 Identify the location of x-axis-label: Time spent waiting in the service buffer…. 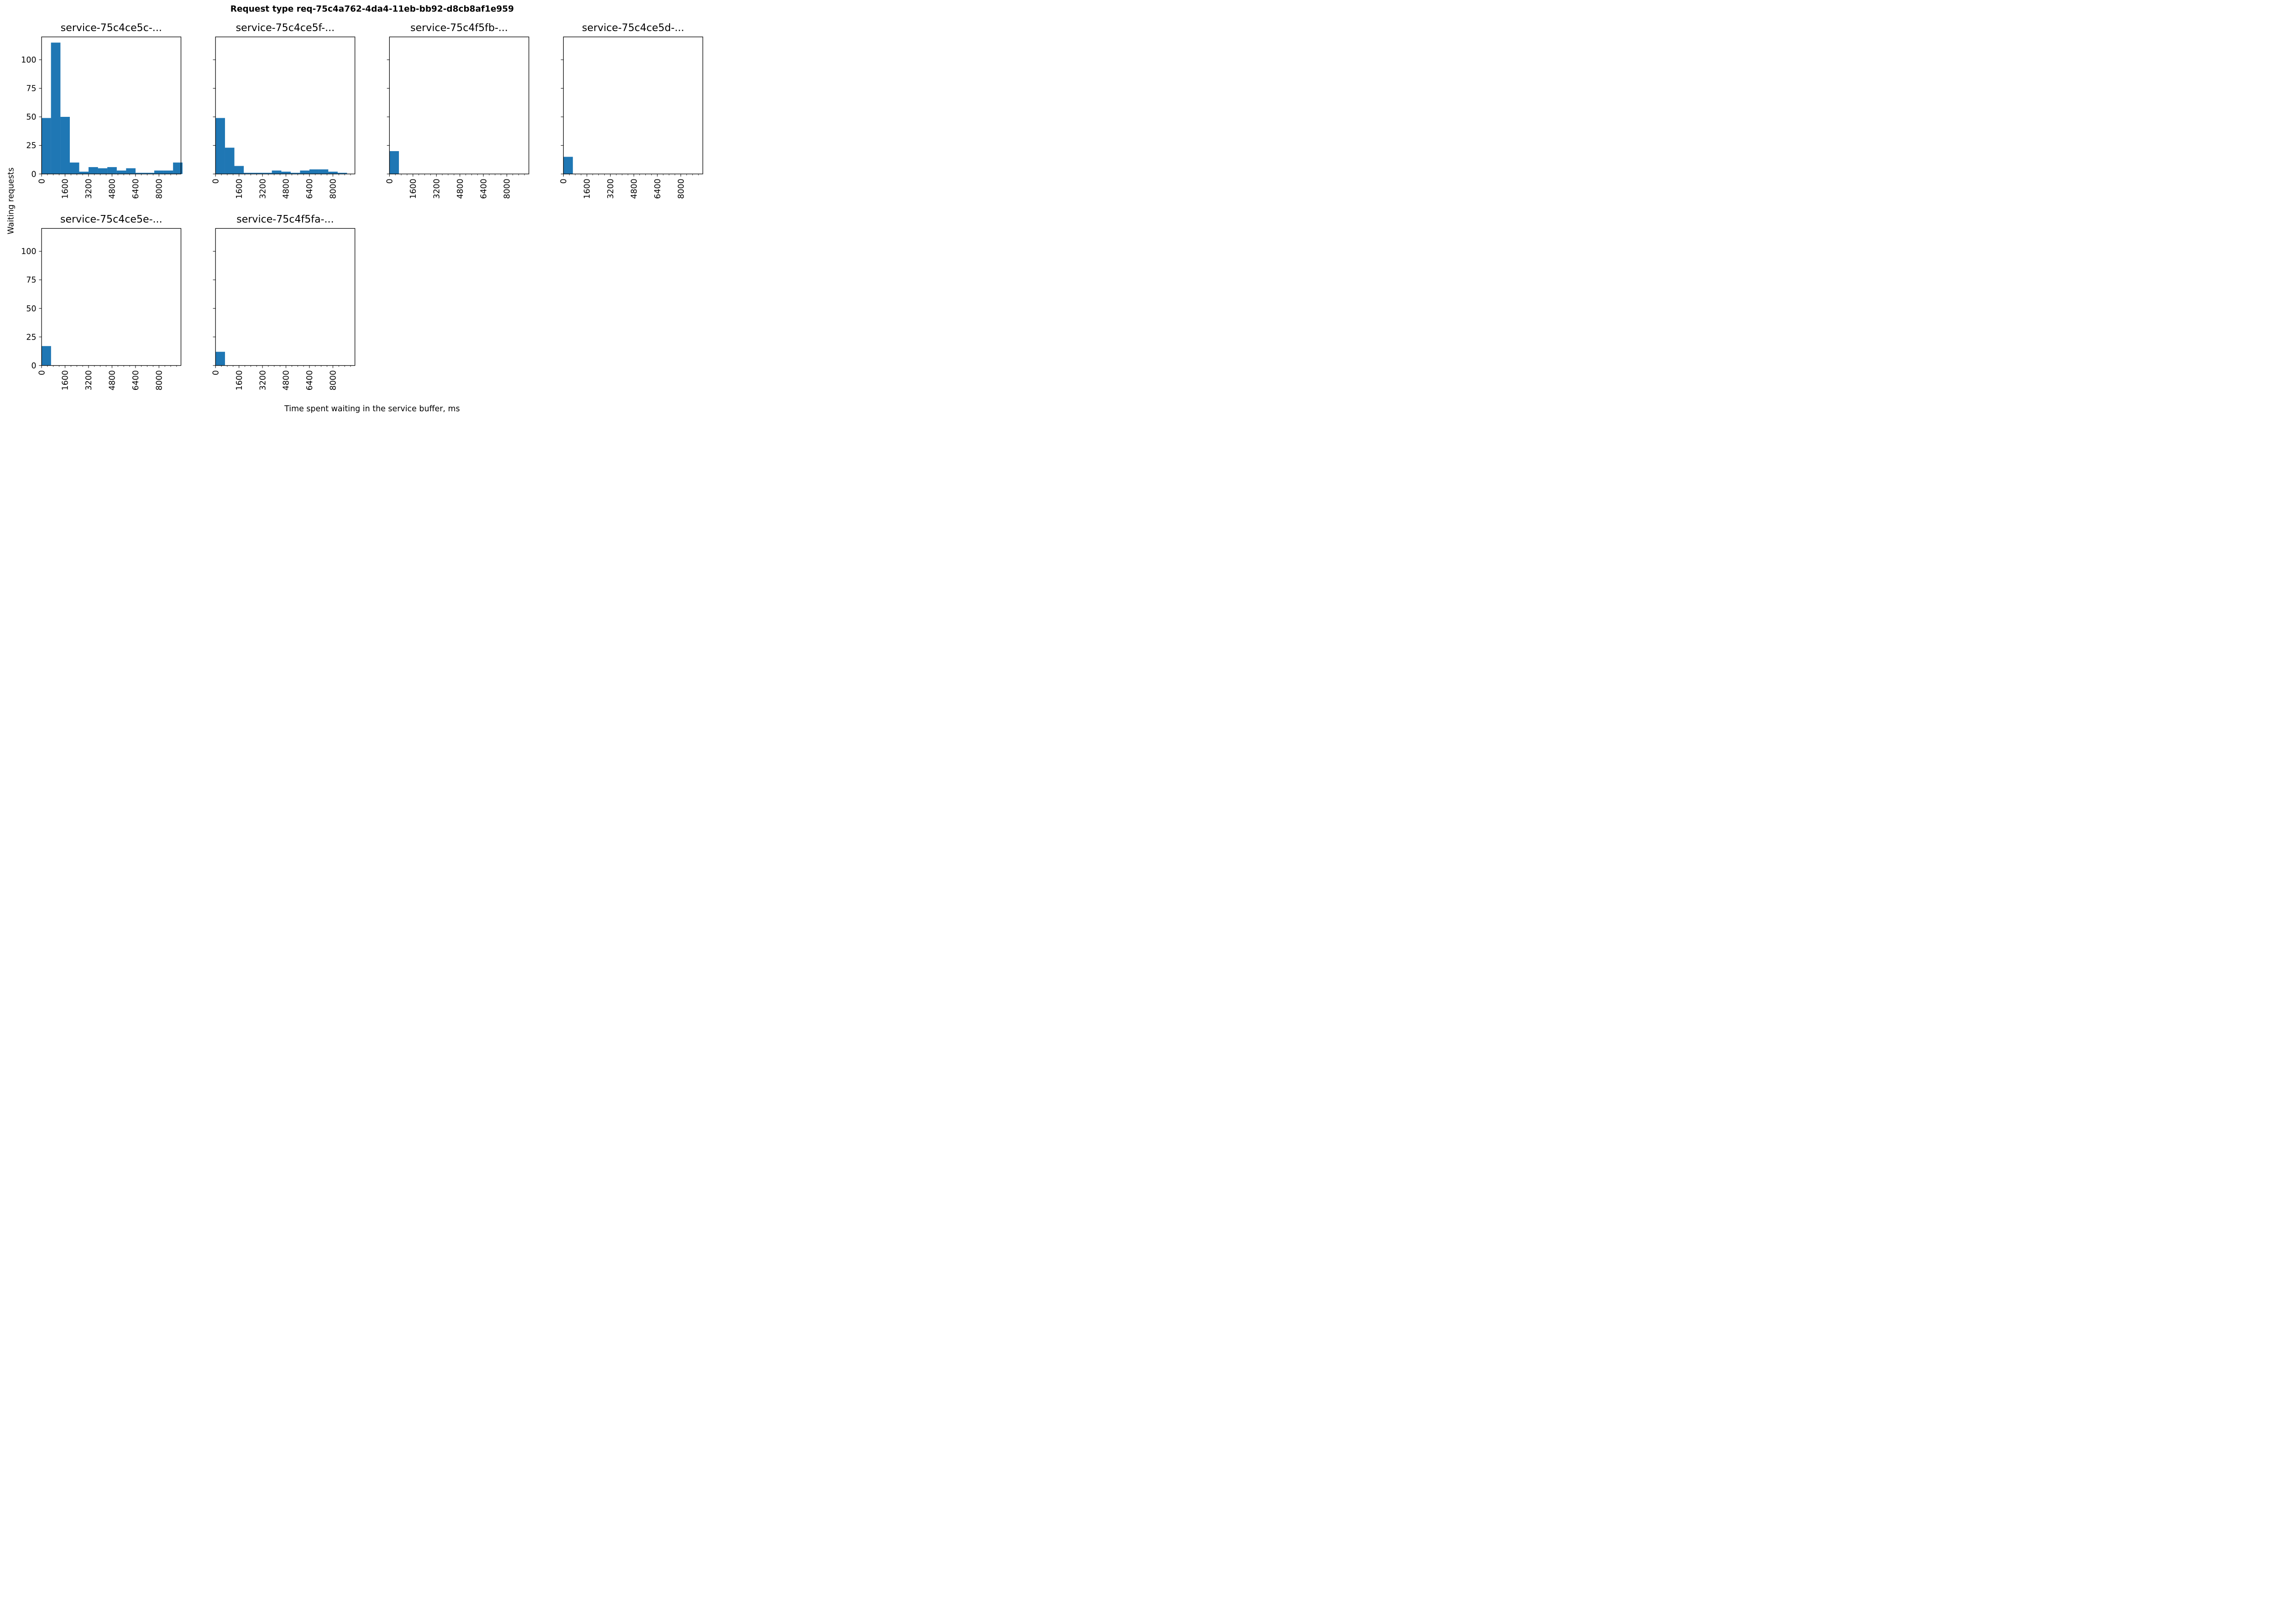
(372, 409).